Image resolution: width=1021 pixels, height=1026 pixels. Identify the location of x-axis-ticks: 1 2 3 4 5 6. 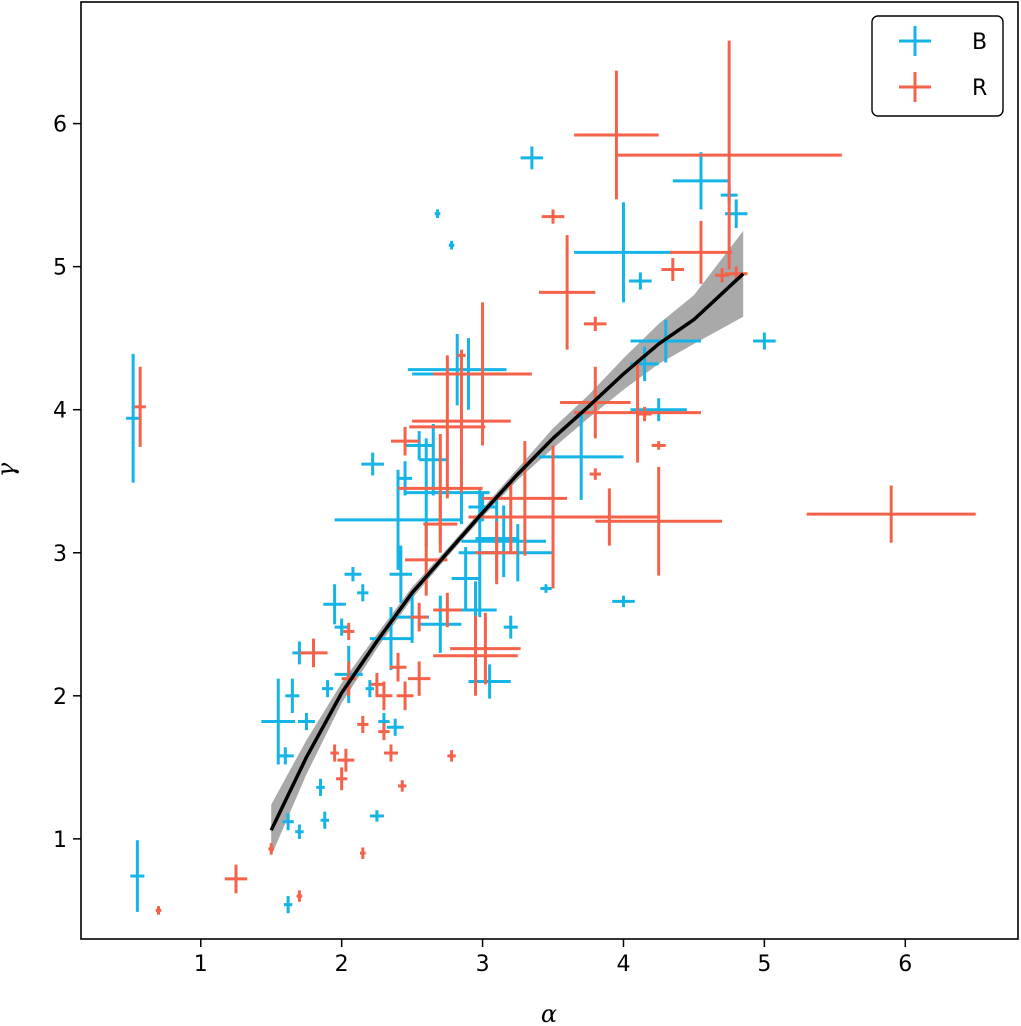
(553, 958).